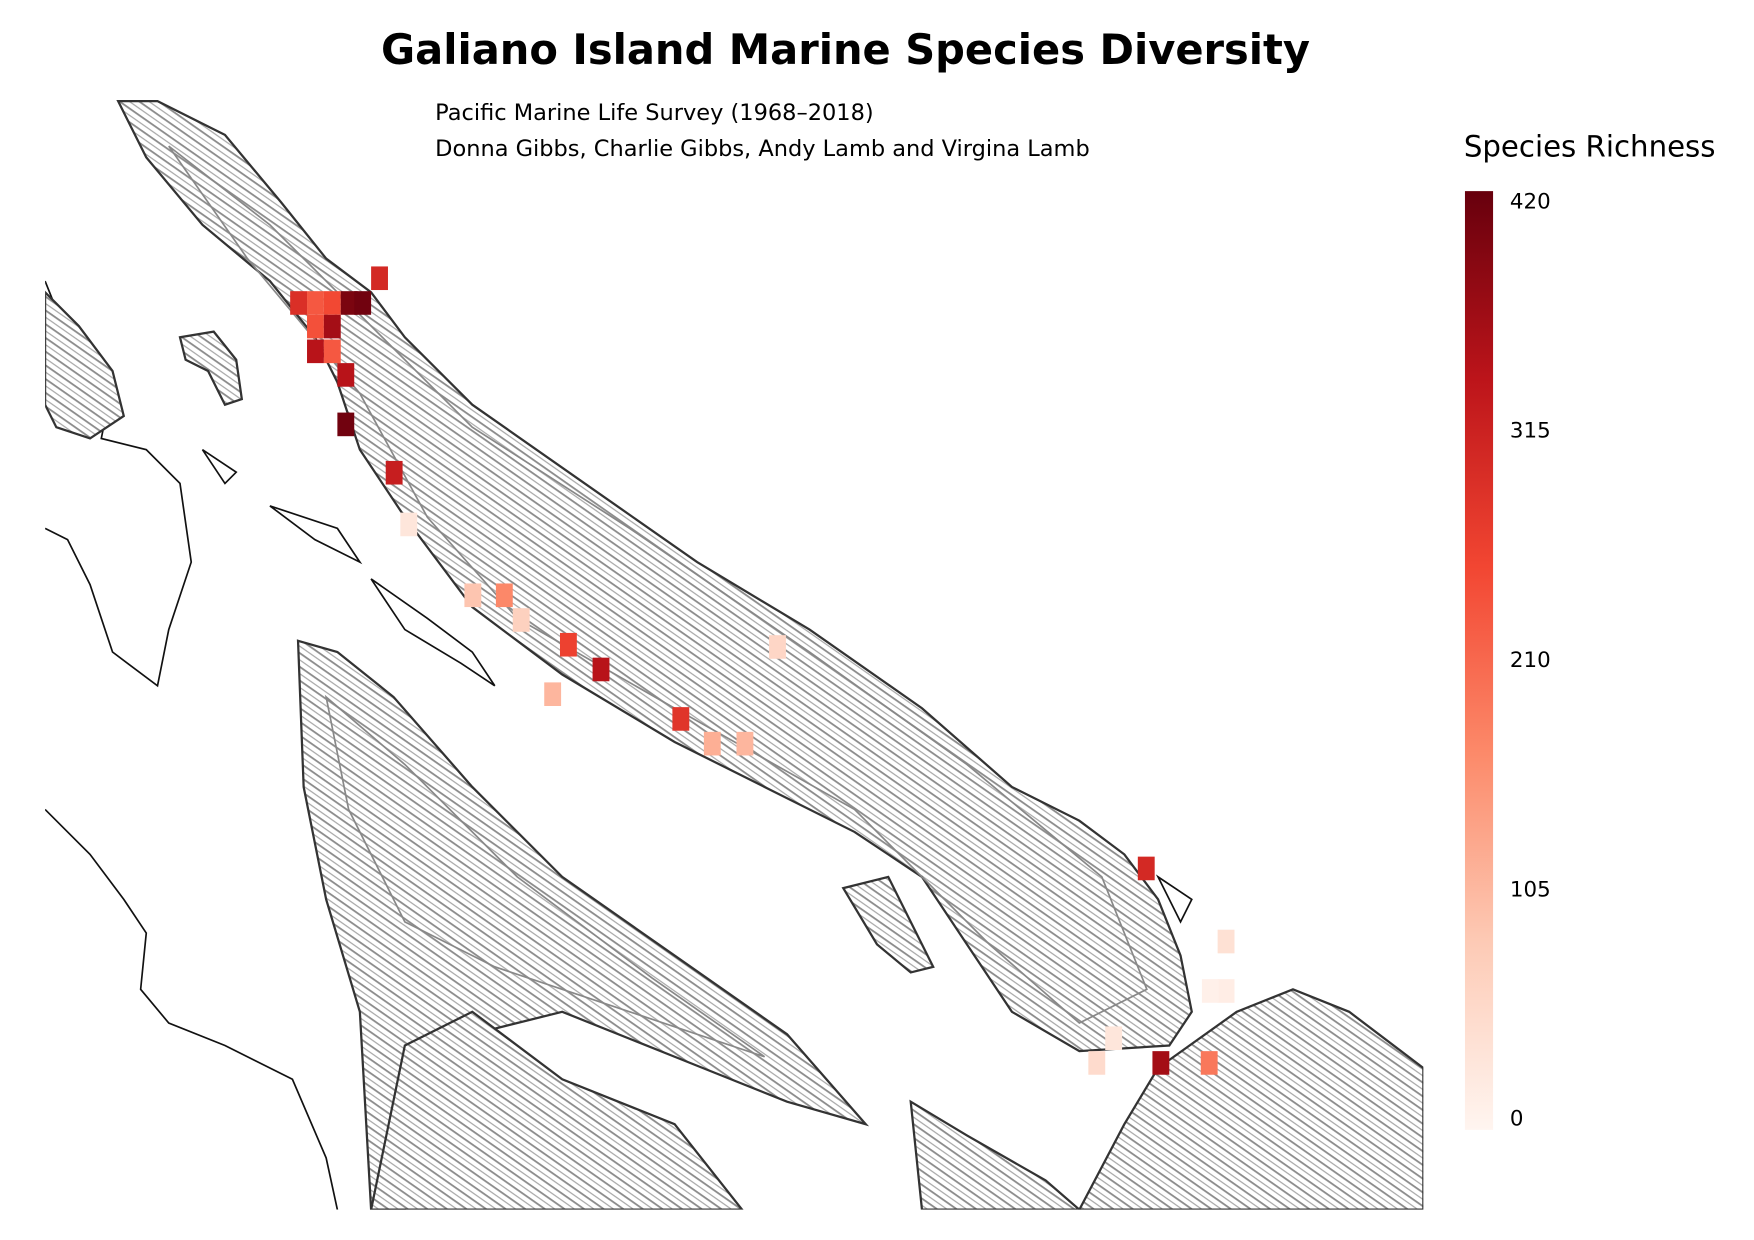 Image resolution: width=1754 pixels, height=1240 pixels. What do you see at coordinates (995, 1154) in the screenshot?
I see `island-bottom` at bounding box center [995, 1154].